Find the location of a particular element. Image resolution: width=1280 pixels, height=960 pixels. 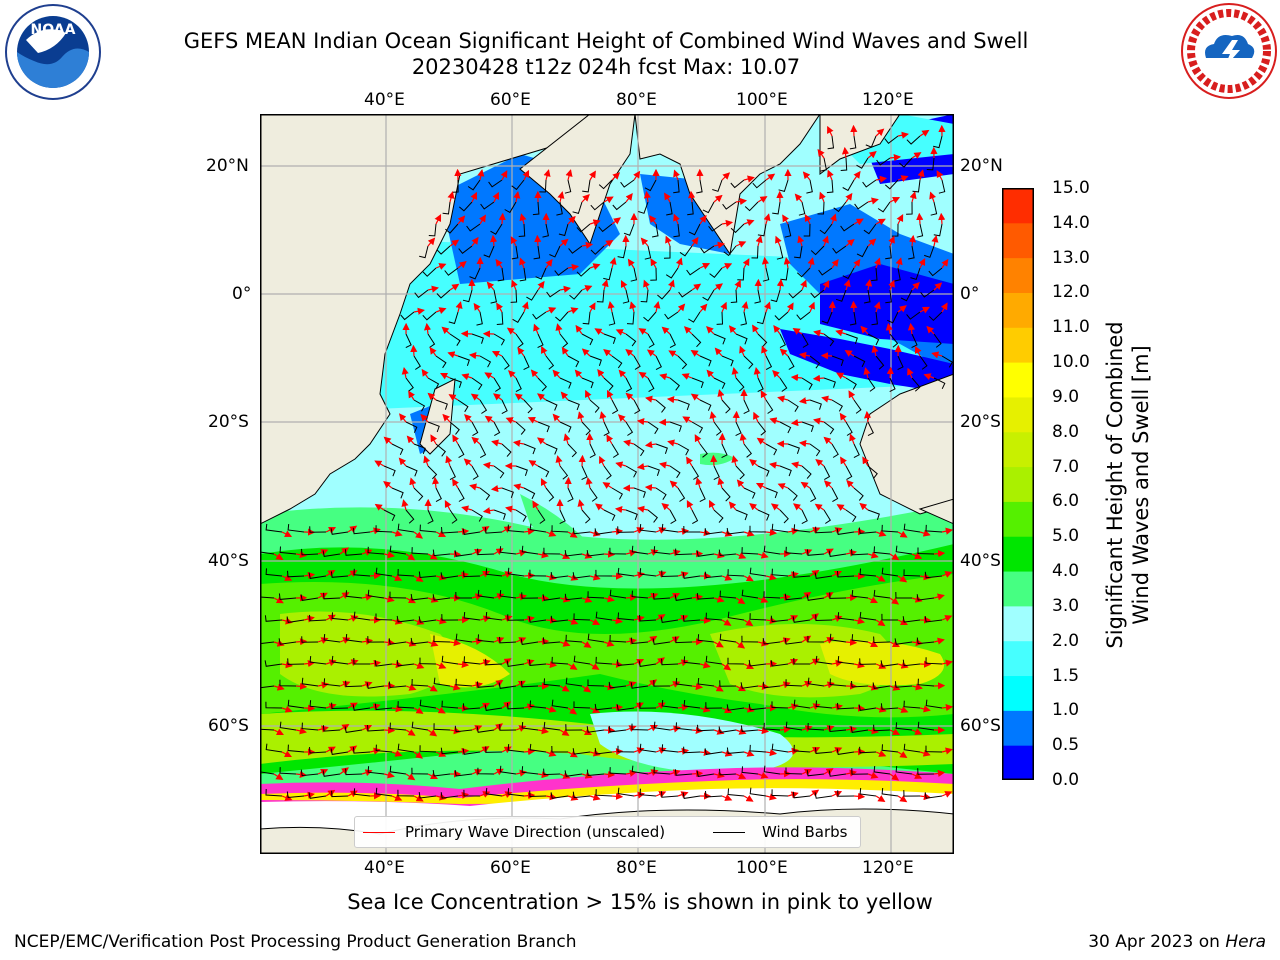

colorbar-bin is located at coordinates (1018, 623).